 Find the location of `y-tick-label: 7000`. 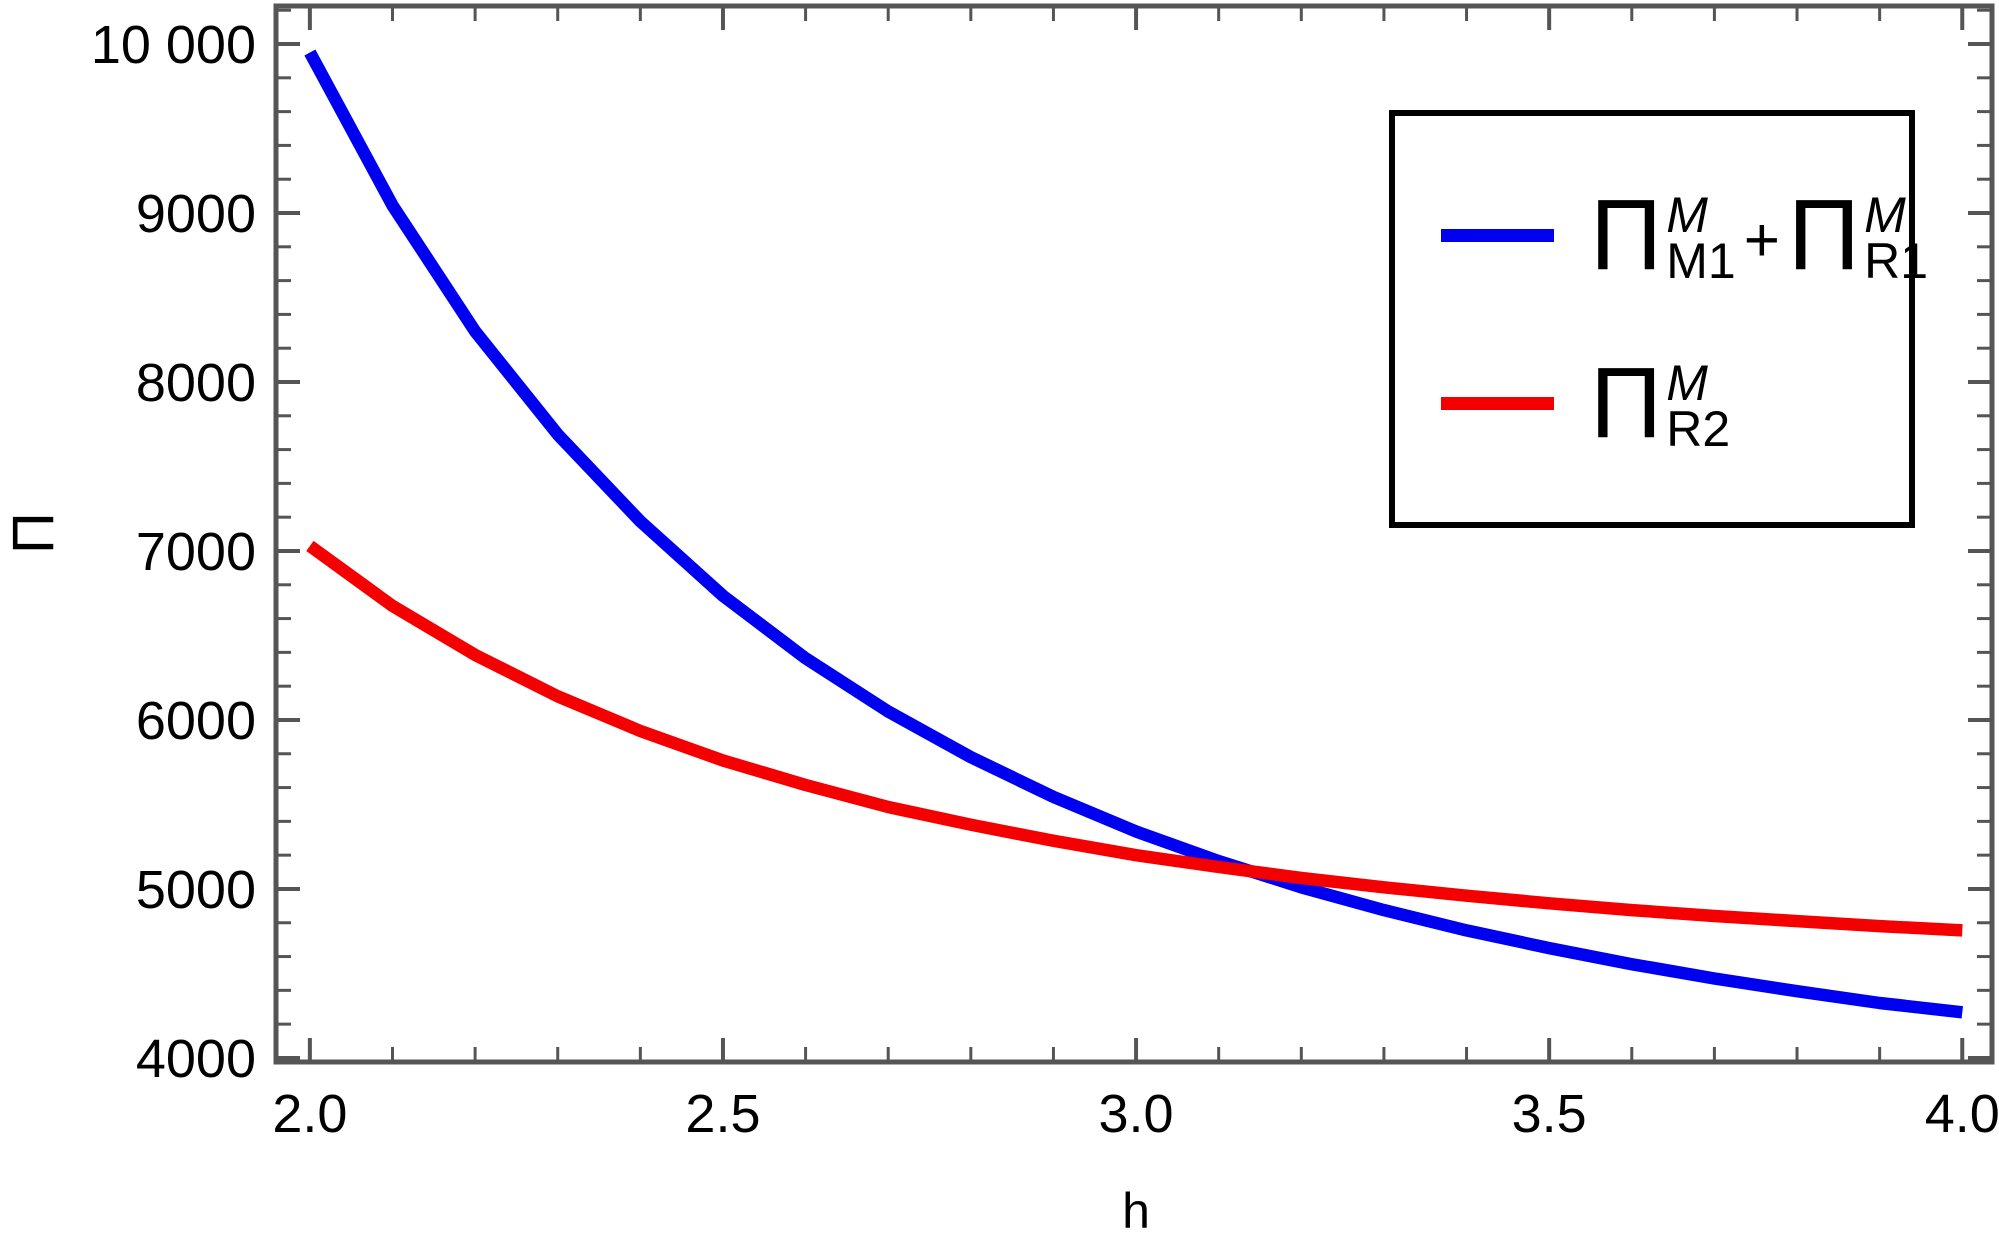

y-tick-label: 7000 is located at coordinates (196, 552).